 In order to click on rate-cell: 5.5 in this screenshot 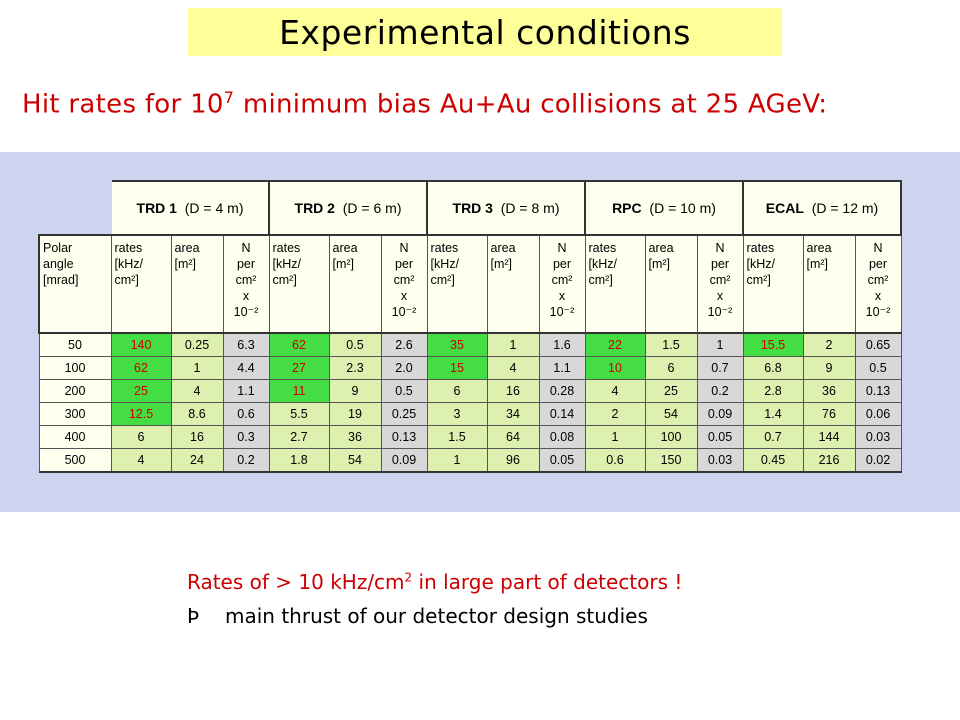, I will do `click(299, 414)`.